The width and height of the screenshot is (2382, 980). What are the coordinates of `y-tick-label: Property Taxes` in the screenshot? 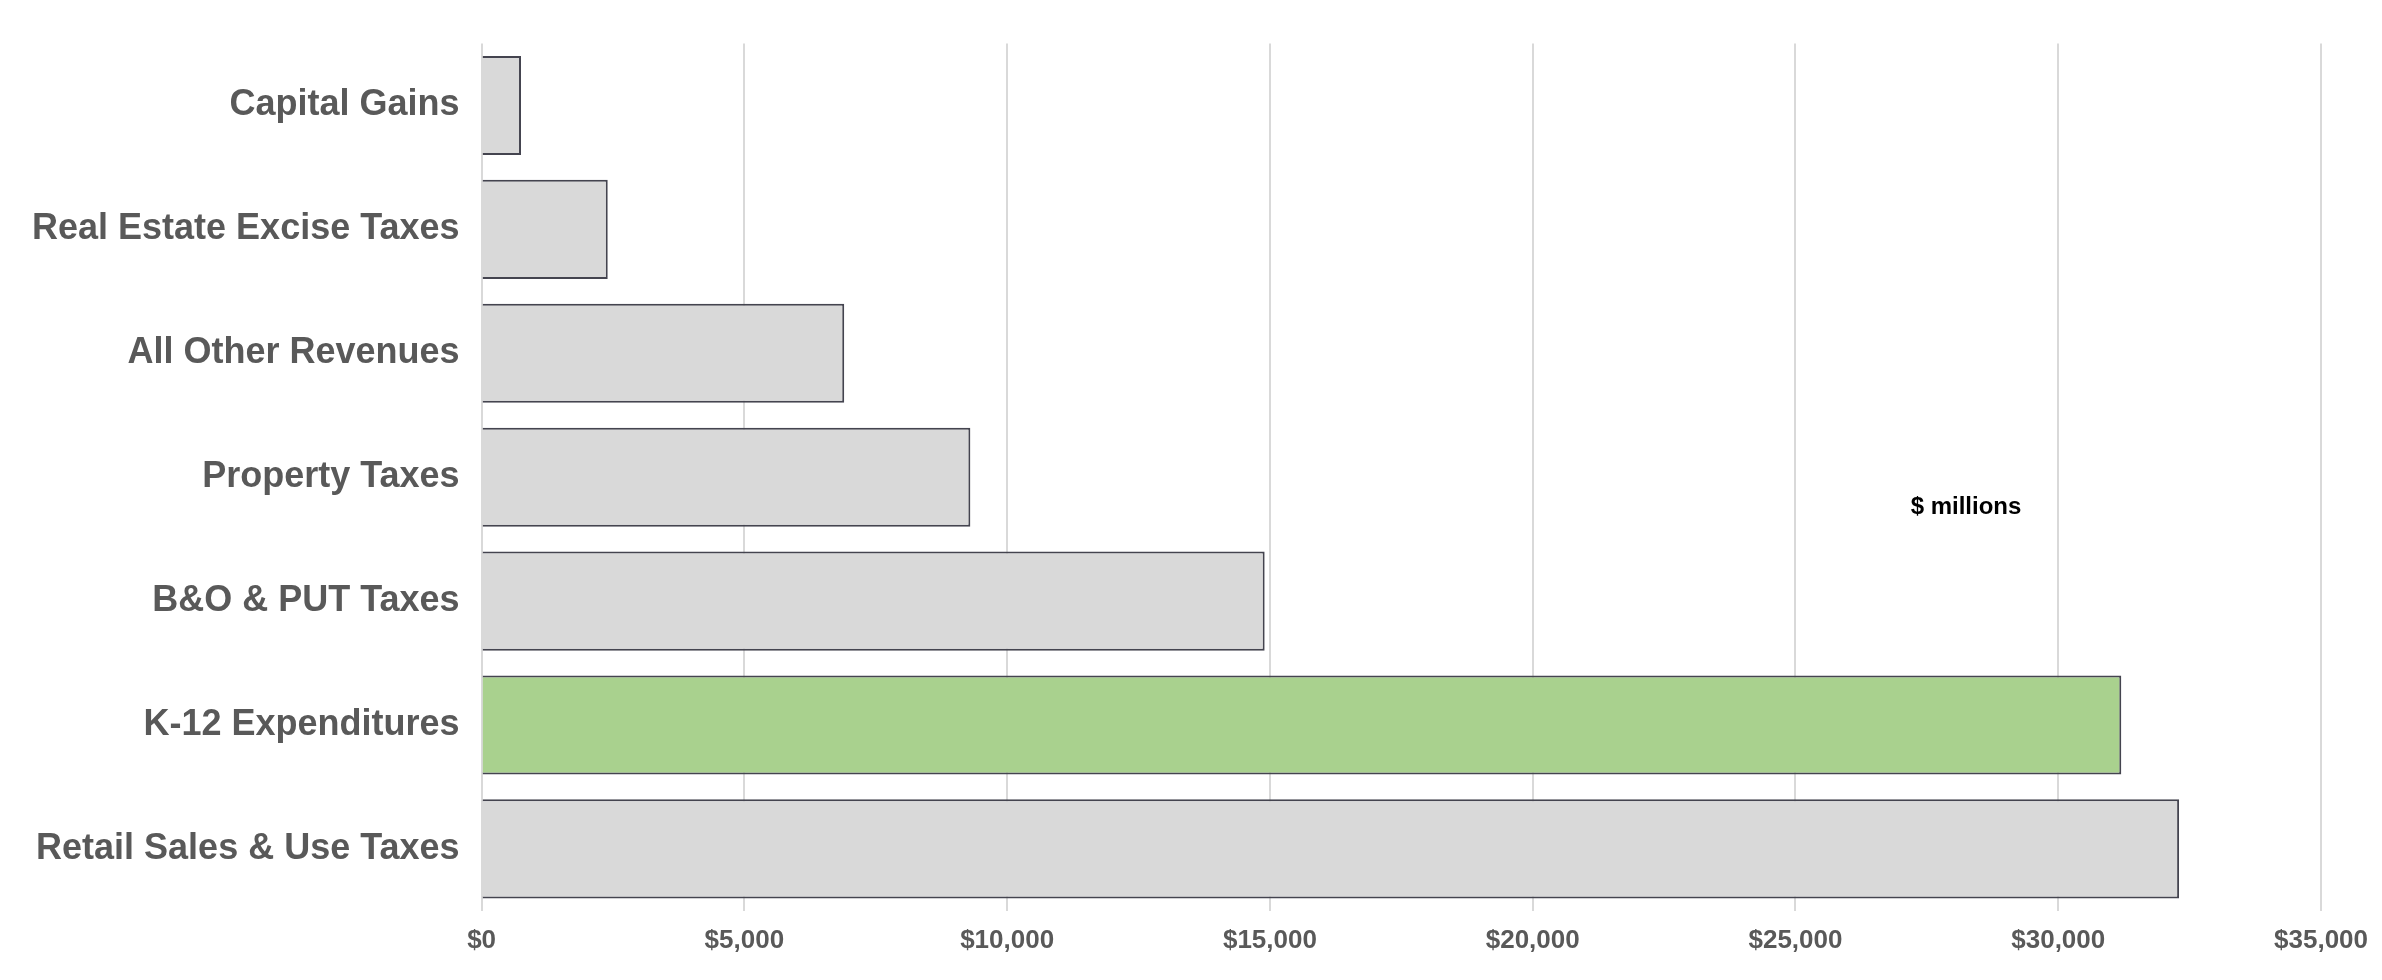 It's located at (331, 475).